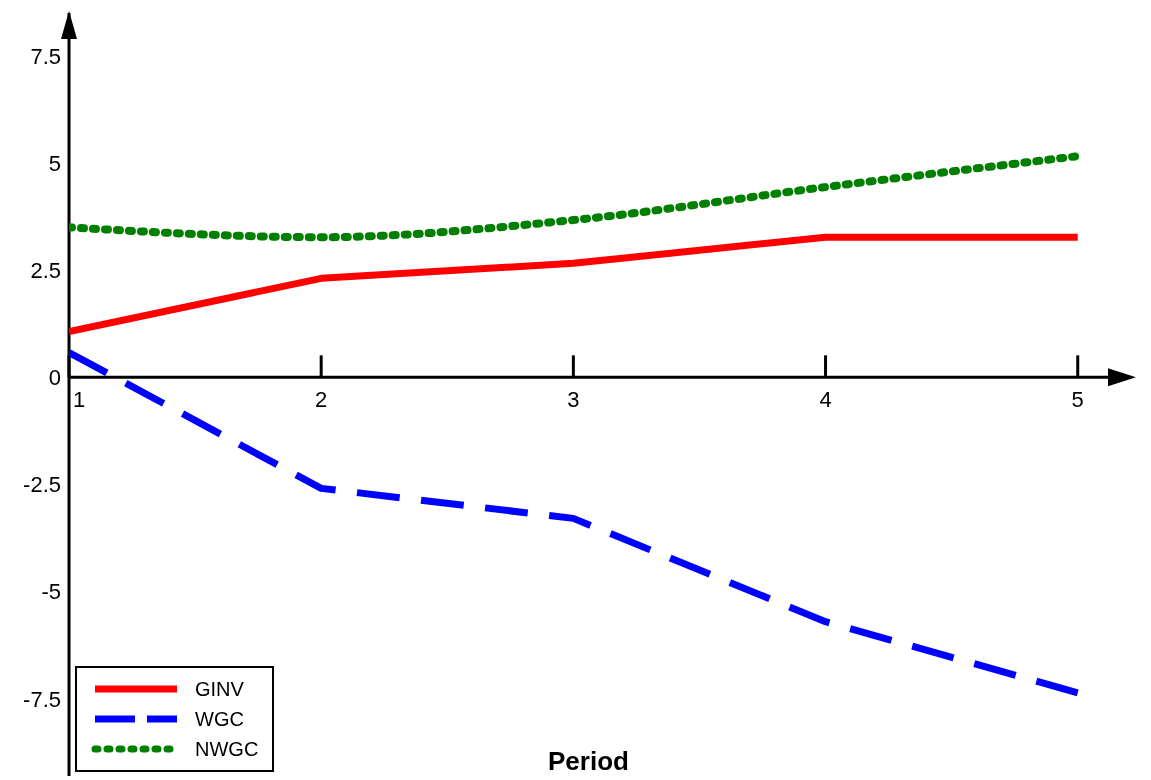  I want to click on legend-label: GINV, so click(219, 689).